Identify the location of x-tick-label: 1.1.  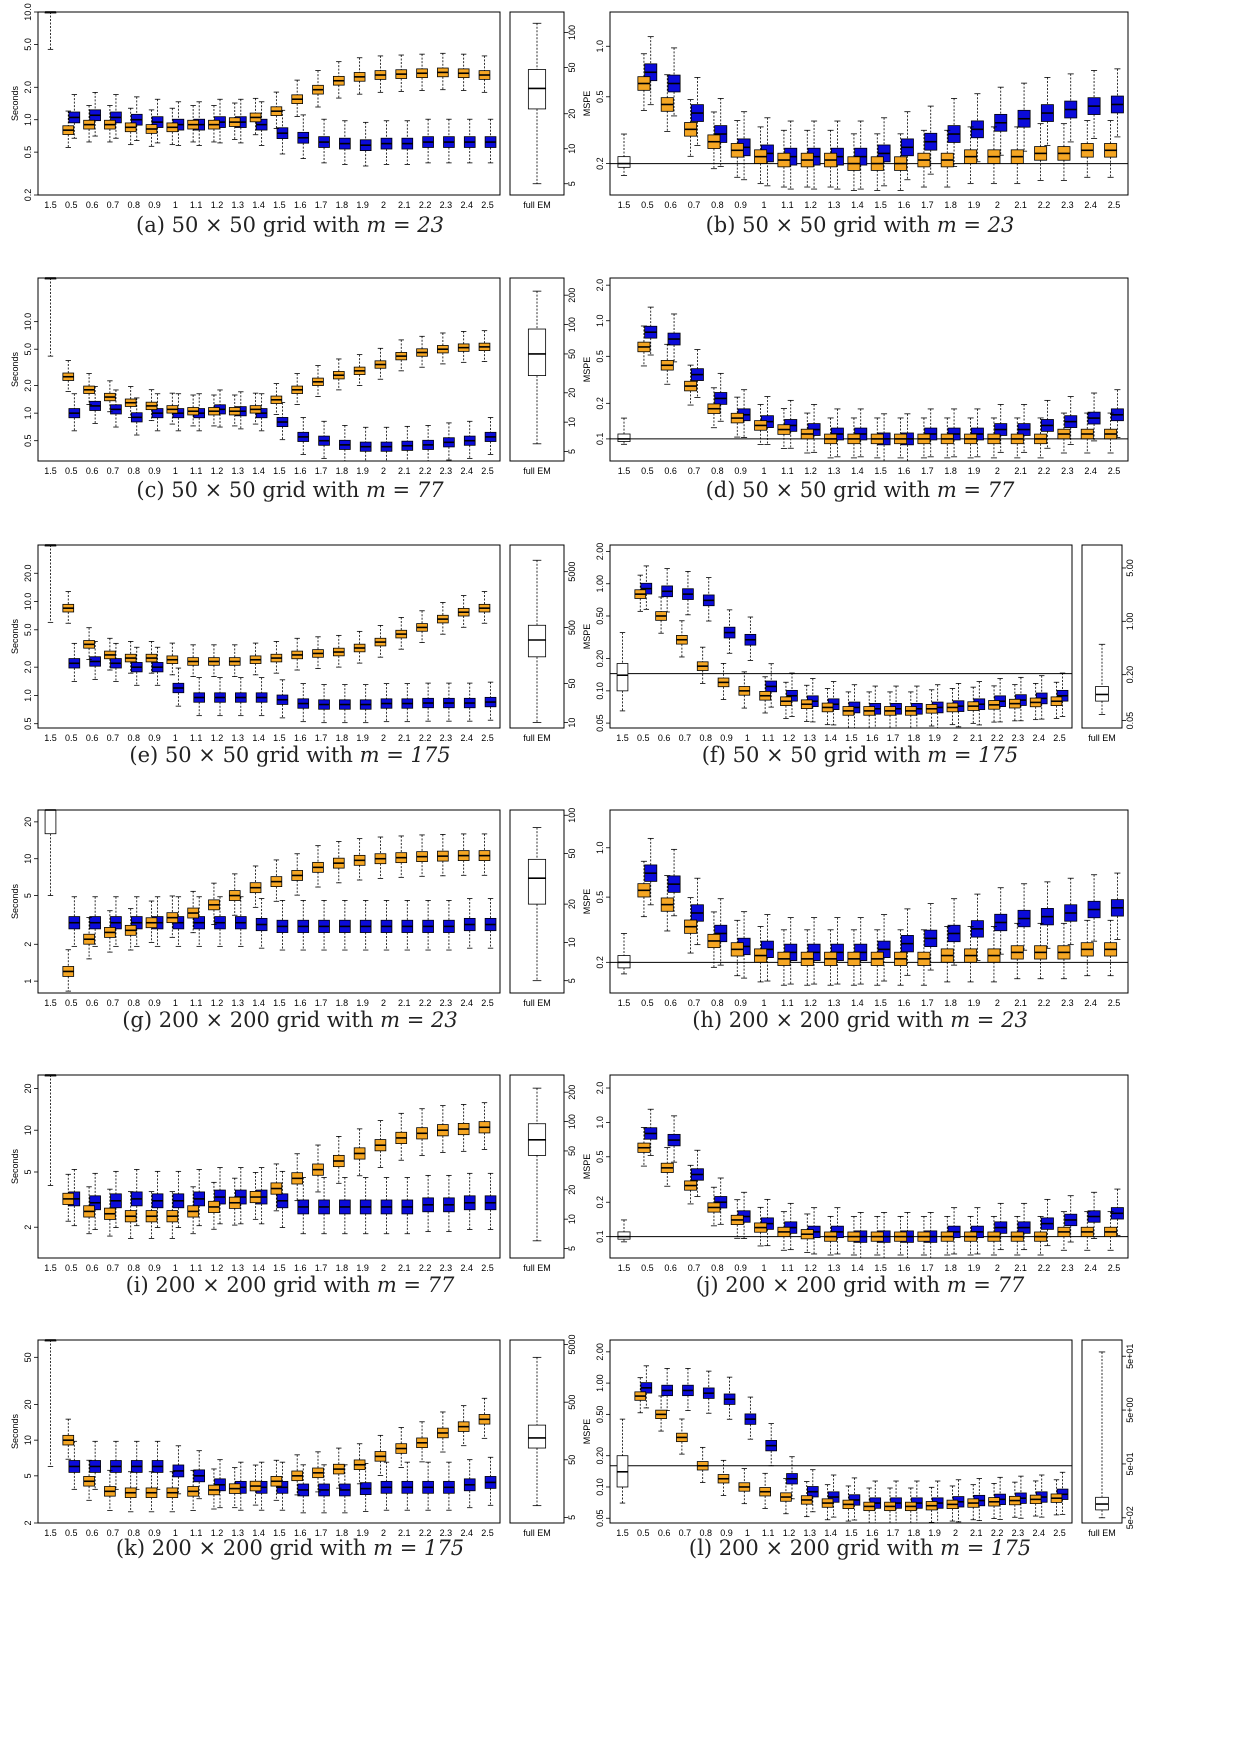
(196, 205).